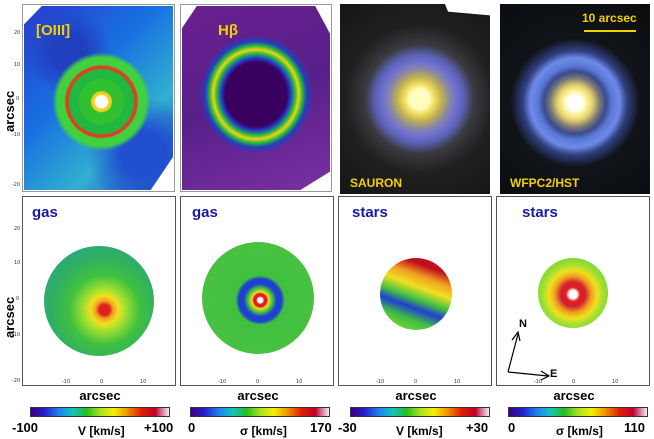 This screenshot has height=439, width=654. Describe the element at coordinates (477, 427) in the screenshot. I see `colorbar-3-max: +30` at that location.